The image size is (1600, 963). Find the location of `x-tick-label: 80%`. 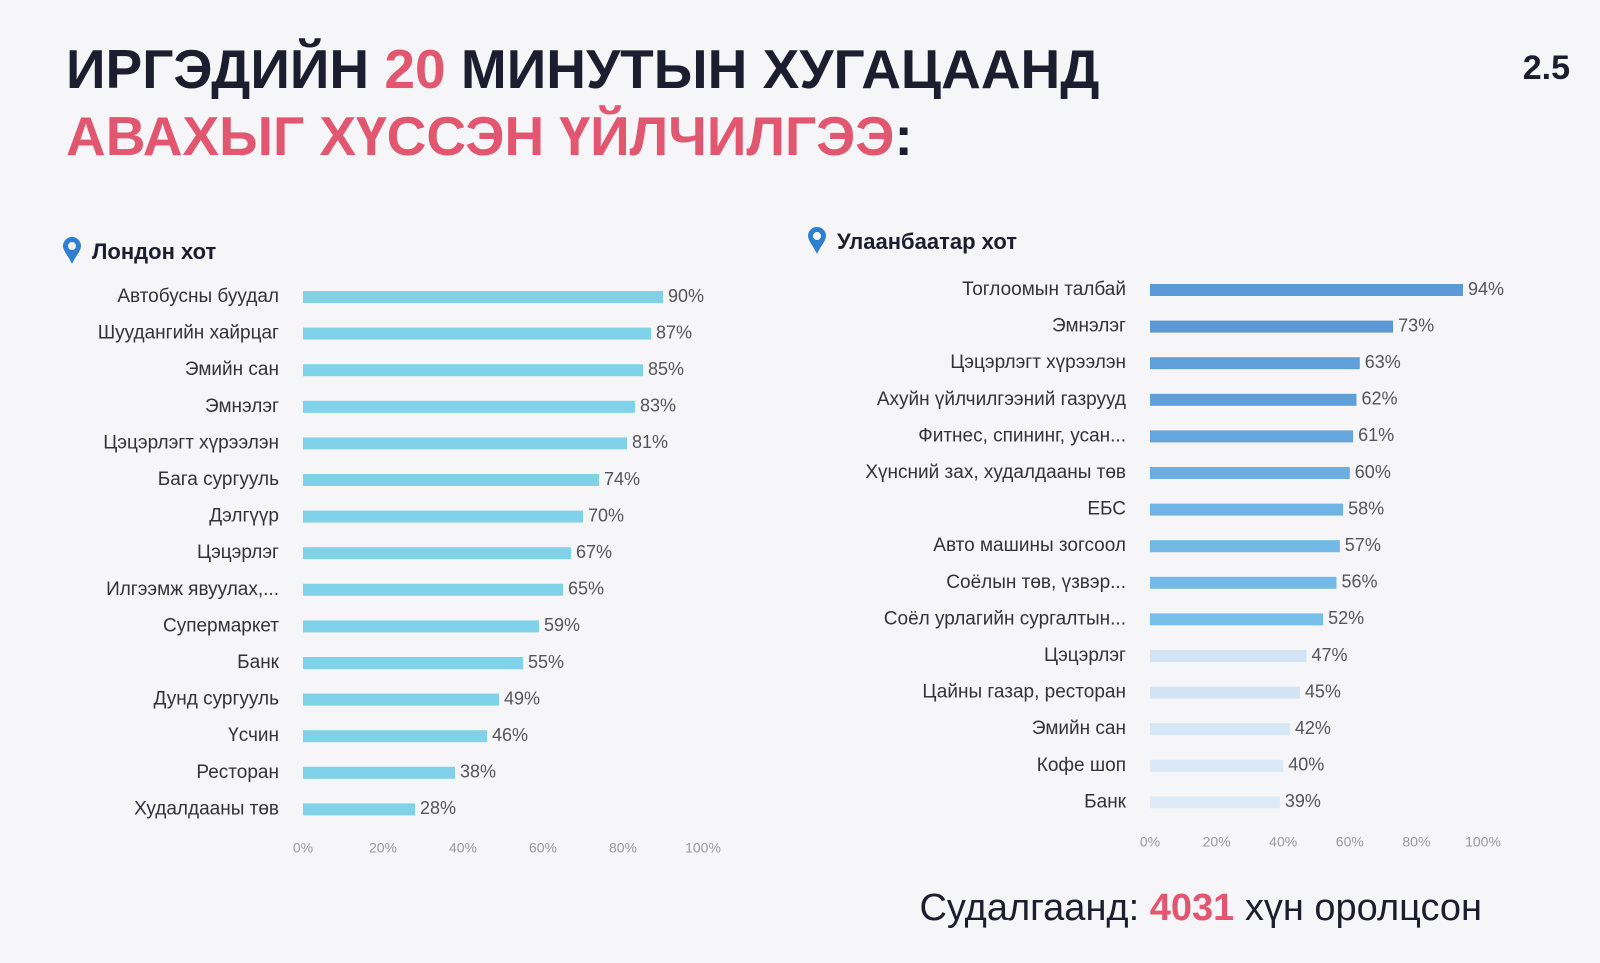

x-tick-label: 80% is located at coordinates (623, 848).